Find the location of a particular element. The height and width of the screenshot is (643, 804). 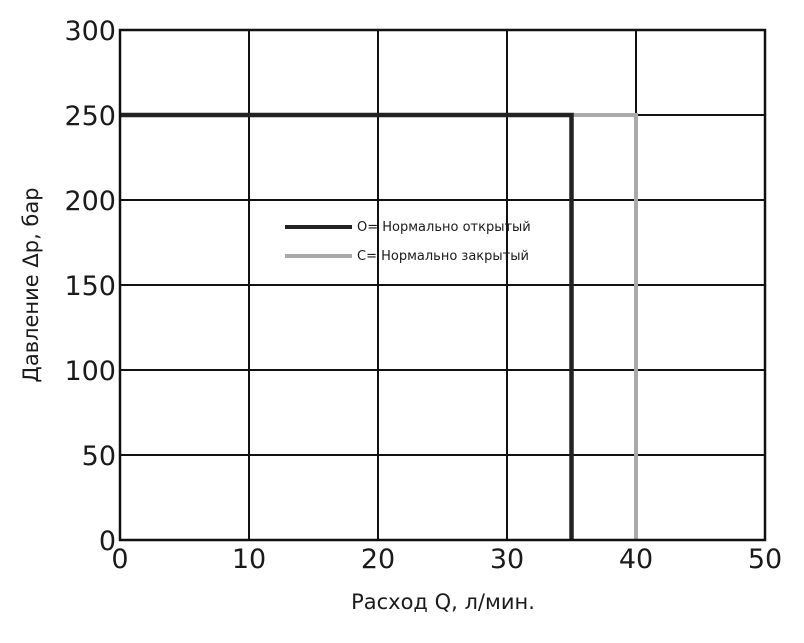

y-tick-label-50: 50 is located at coordinates (99, 456).